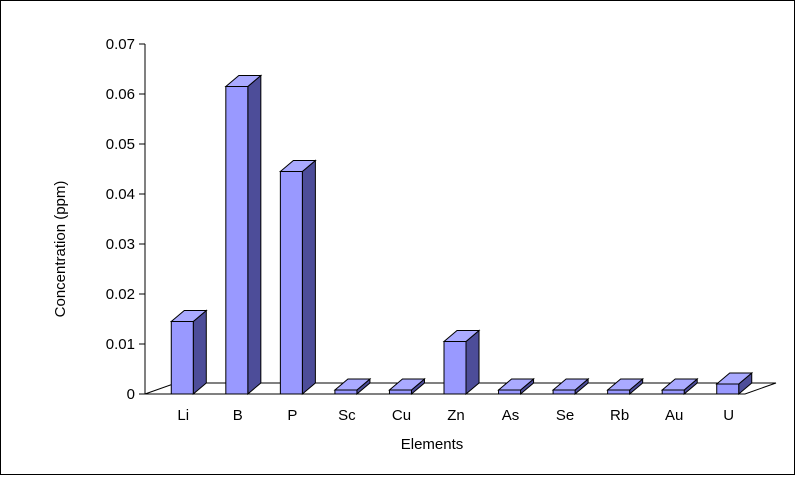  I want to click on bar-cu, so click(407, 386).